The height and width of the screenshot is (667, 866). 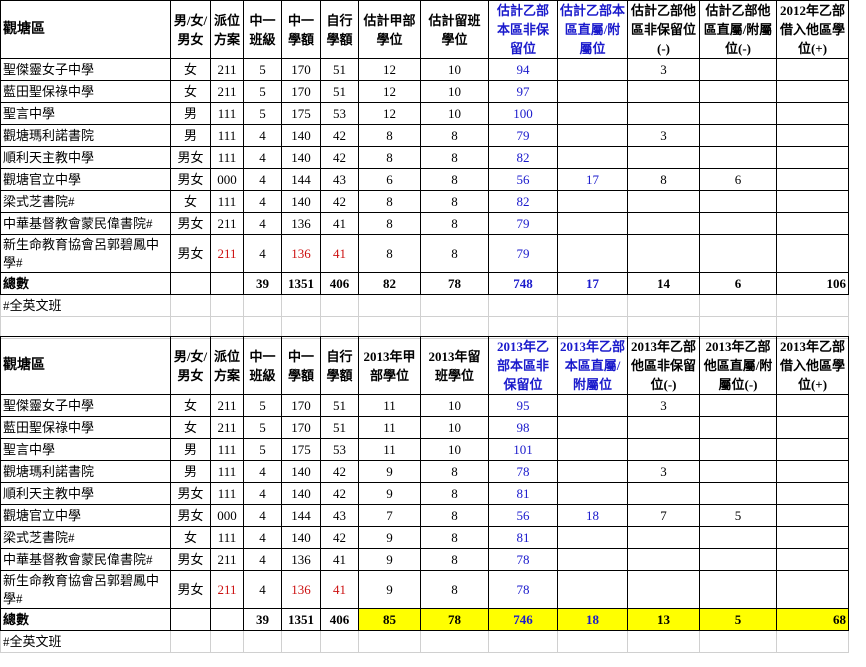 I want to click on header-cell: 中一學額, so click(x=301, y=29).